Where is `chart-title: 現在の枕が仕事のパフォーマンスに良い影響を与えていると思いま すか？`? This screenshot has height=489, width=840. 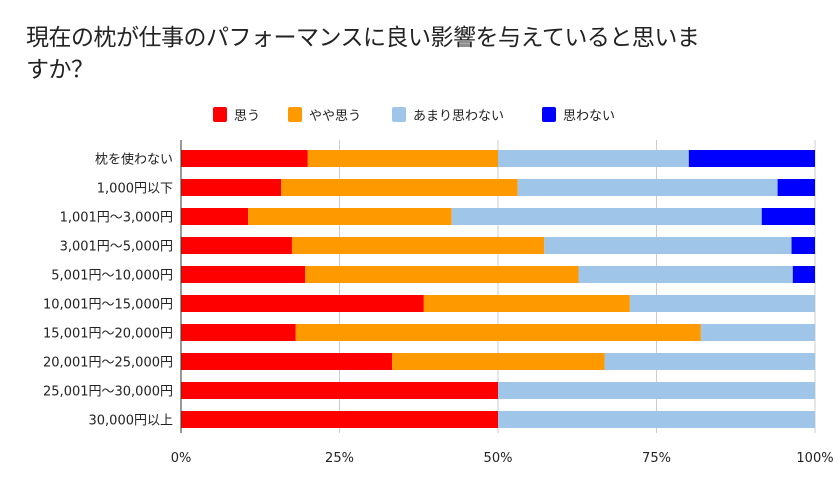 chart-title: 現在の枕が仕事のパフォーマンスに良い影響を与えていると思いま すか？ is located at coordinates (426, 54).